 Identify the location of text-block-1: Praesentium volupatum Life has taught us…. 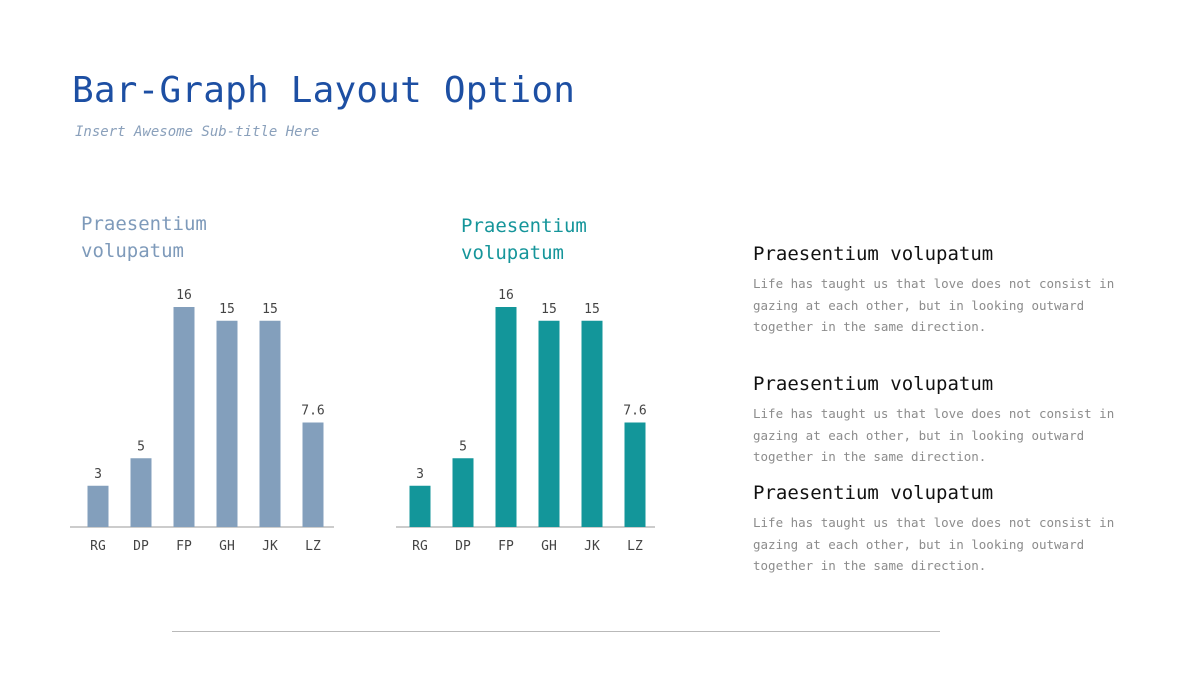
(943, 290).